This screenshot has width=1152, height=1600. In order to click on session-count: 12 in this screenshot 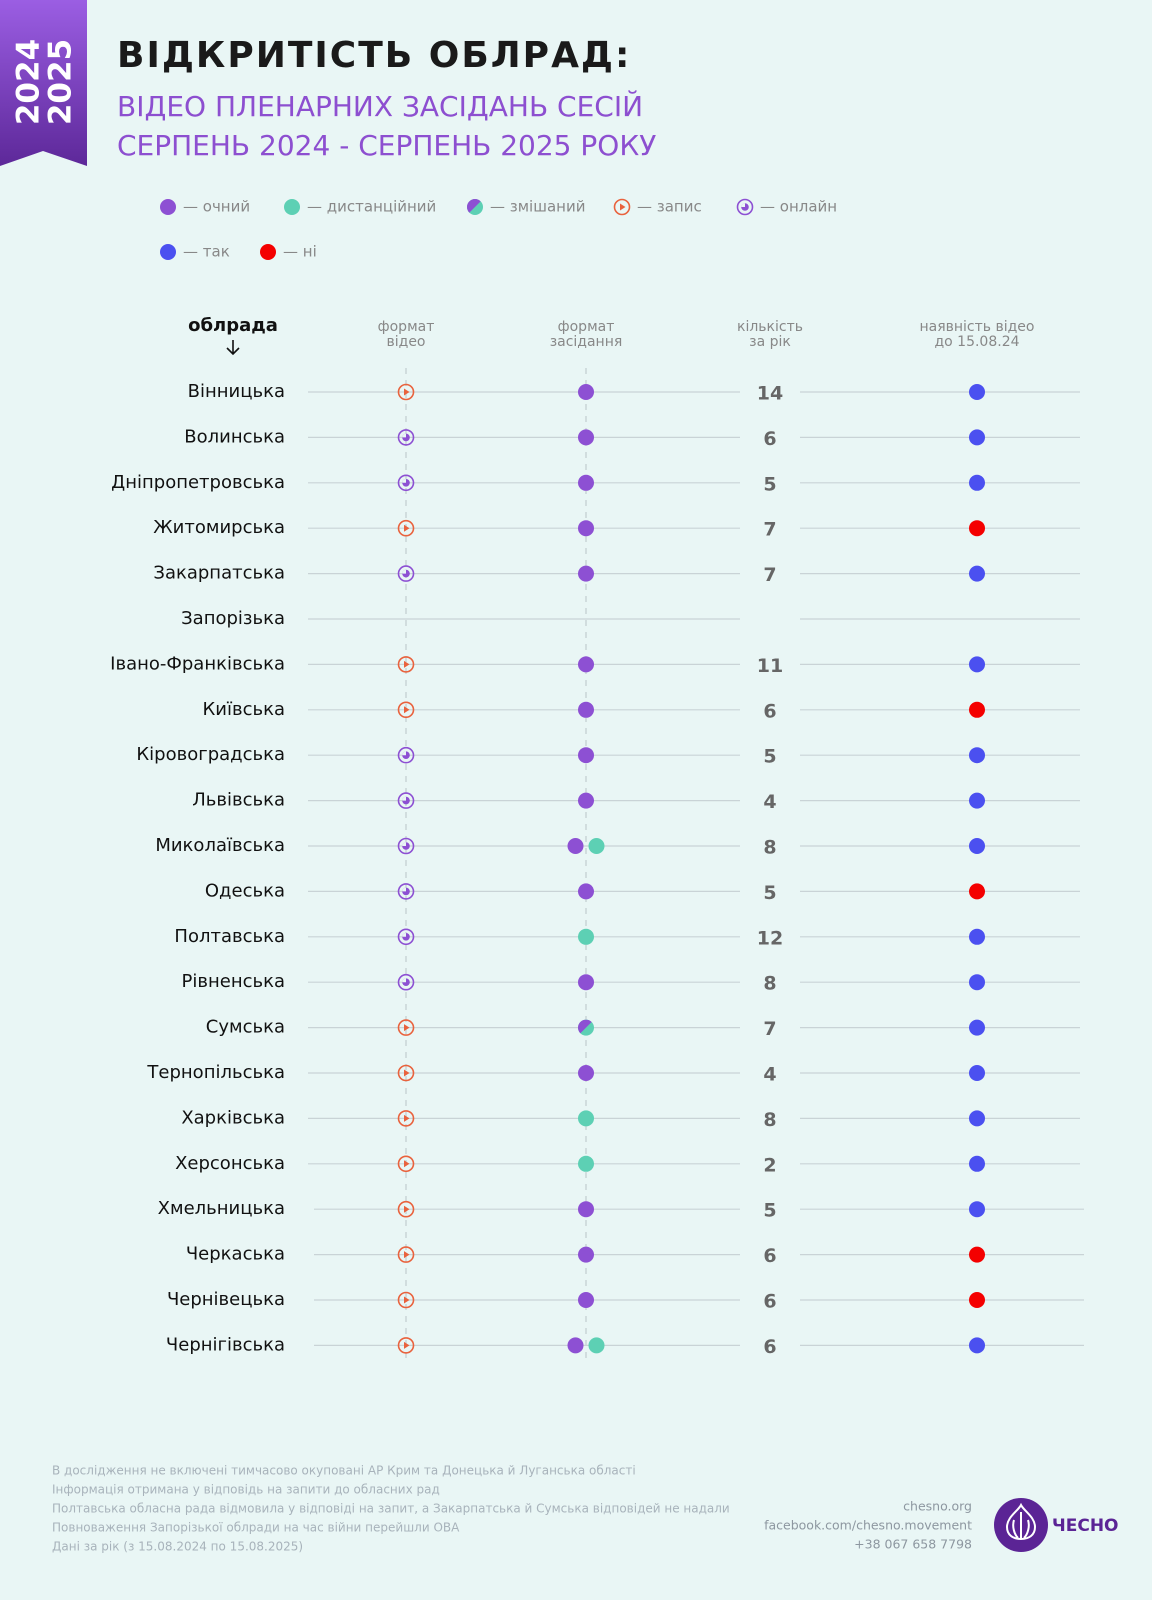, I will do `click(770, 938)`.